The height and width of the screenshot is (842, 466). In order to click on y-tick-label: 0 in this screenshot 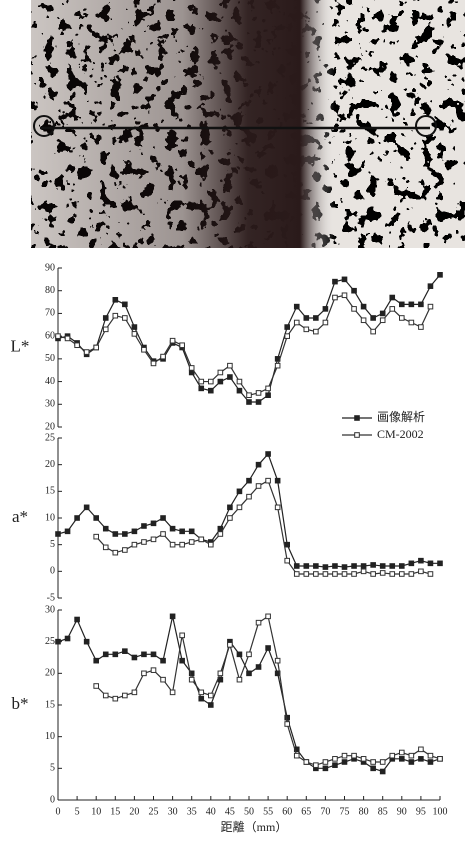, I will do `click(52, 799)`.